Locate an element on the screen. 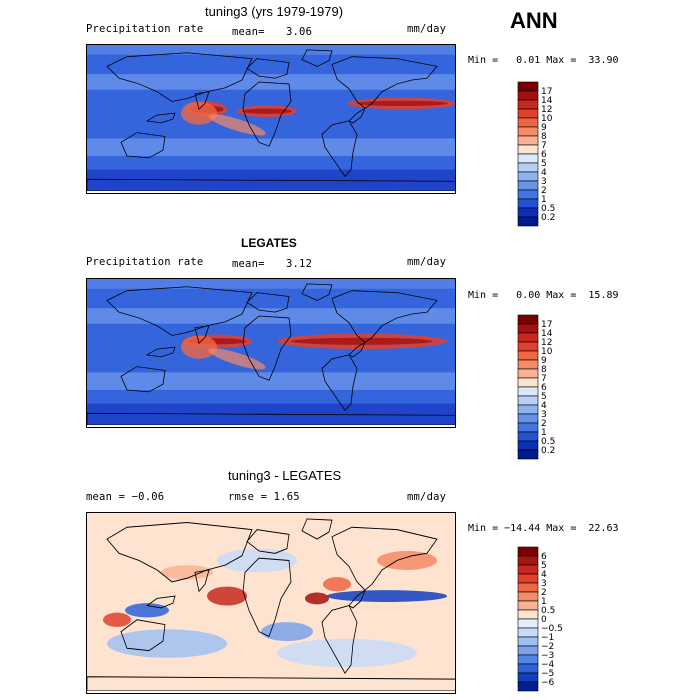  panel2-minmax: Min = 0.00 Max = 15.89 is located at coordinates (543, 295).